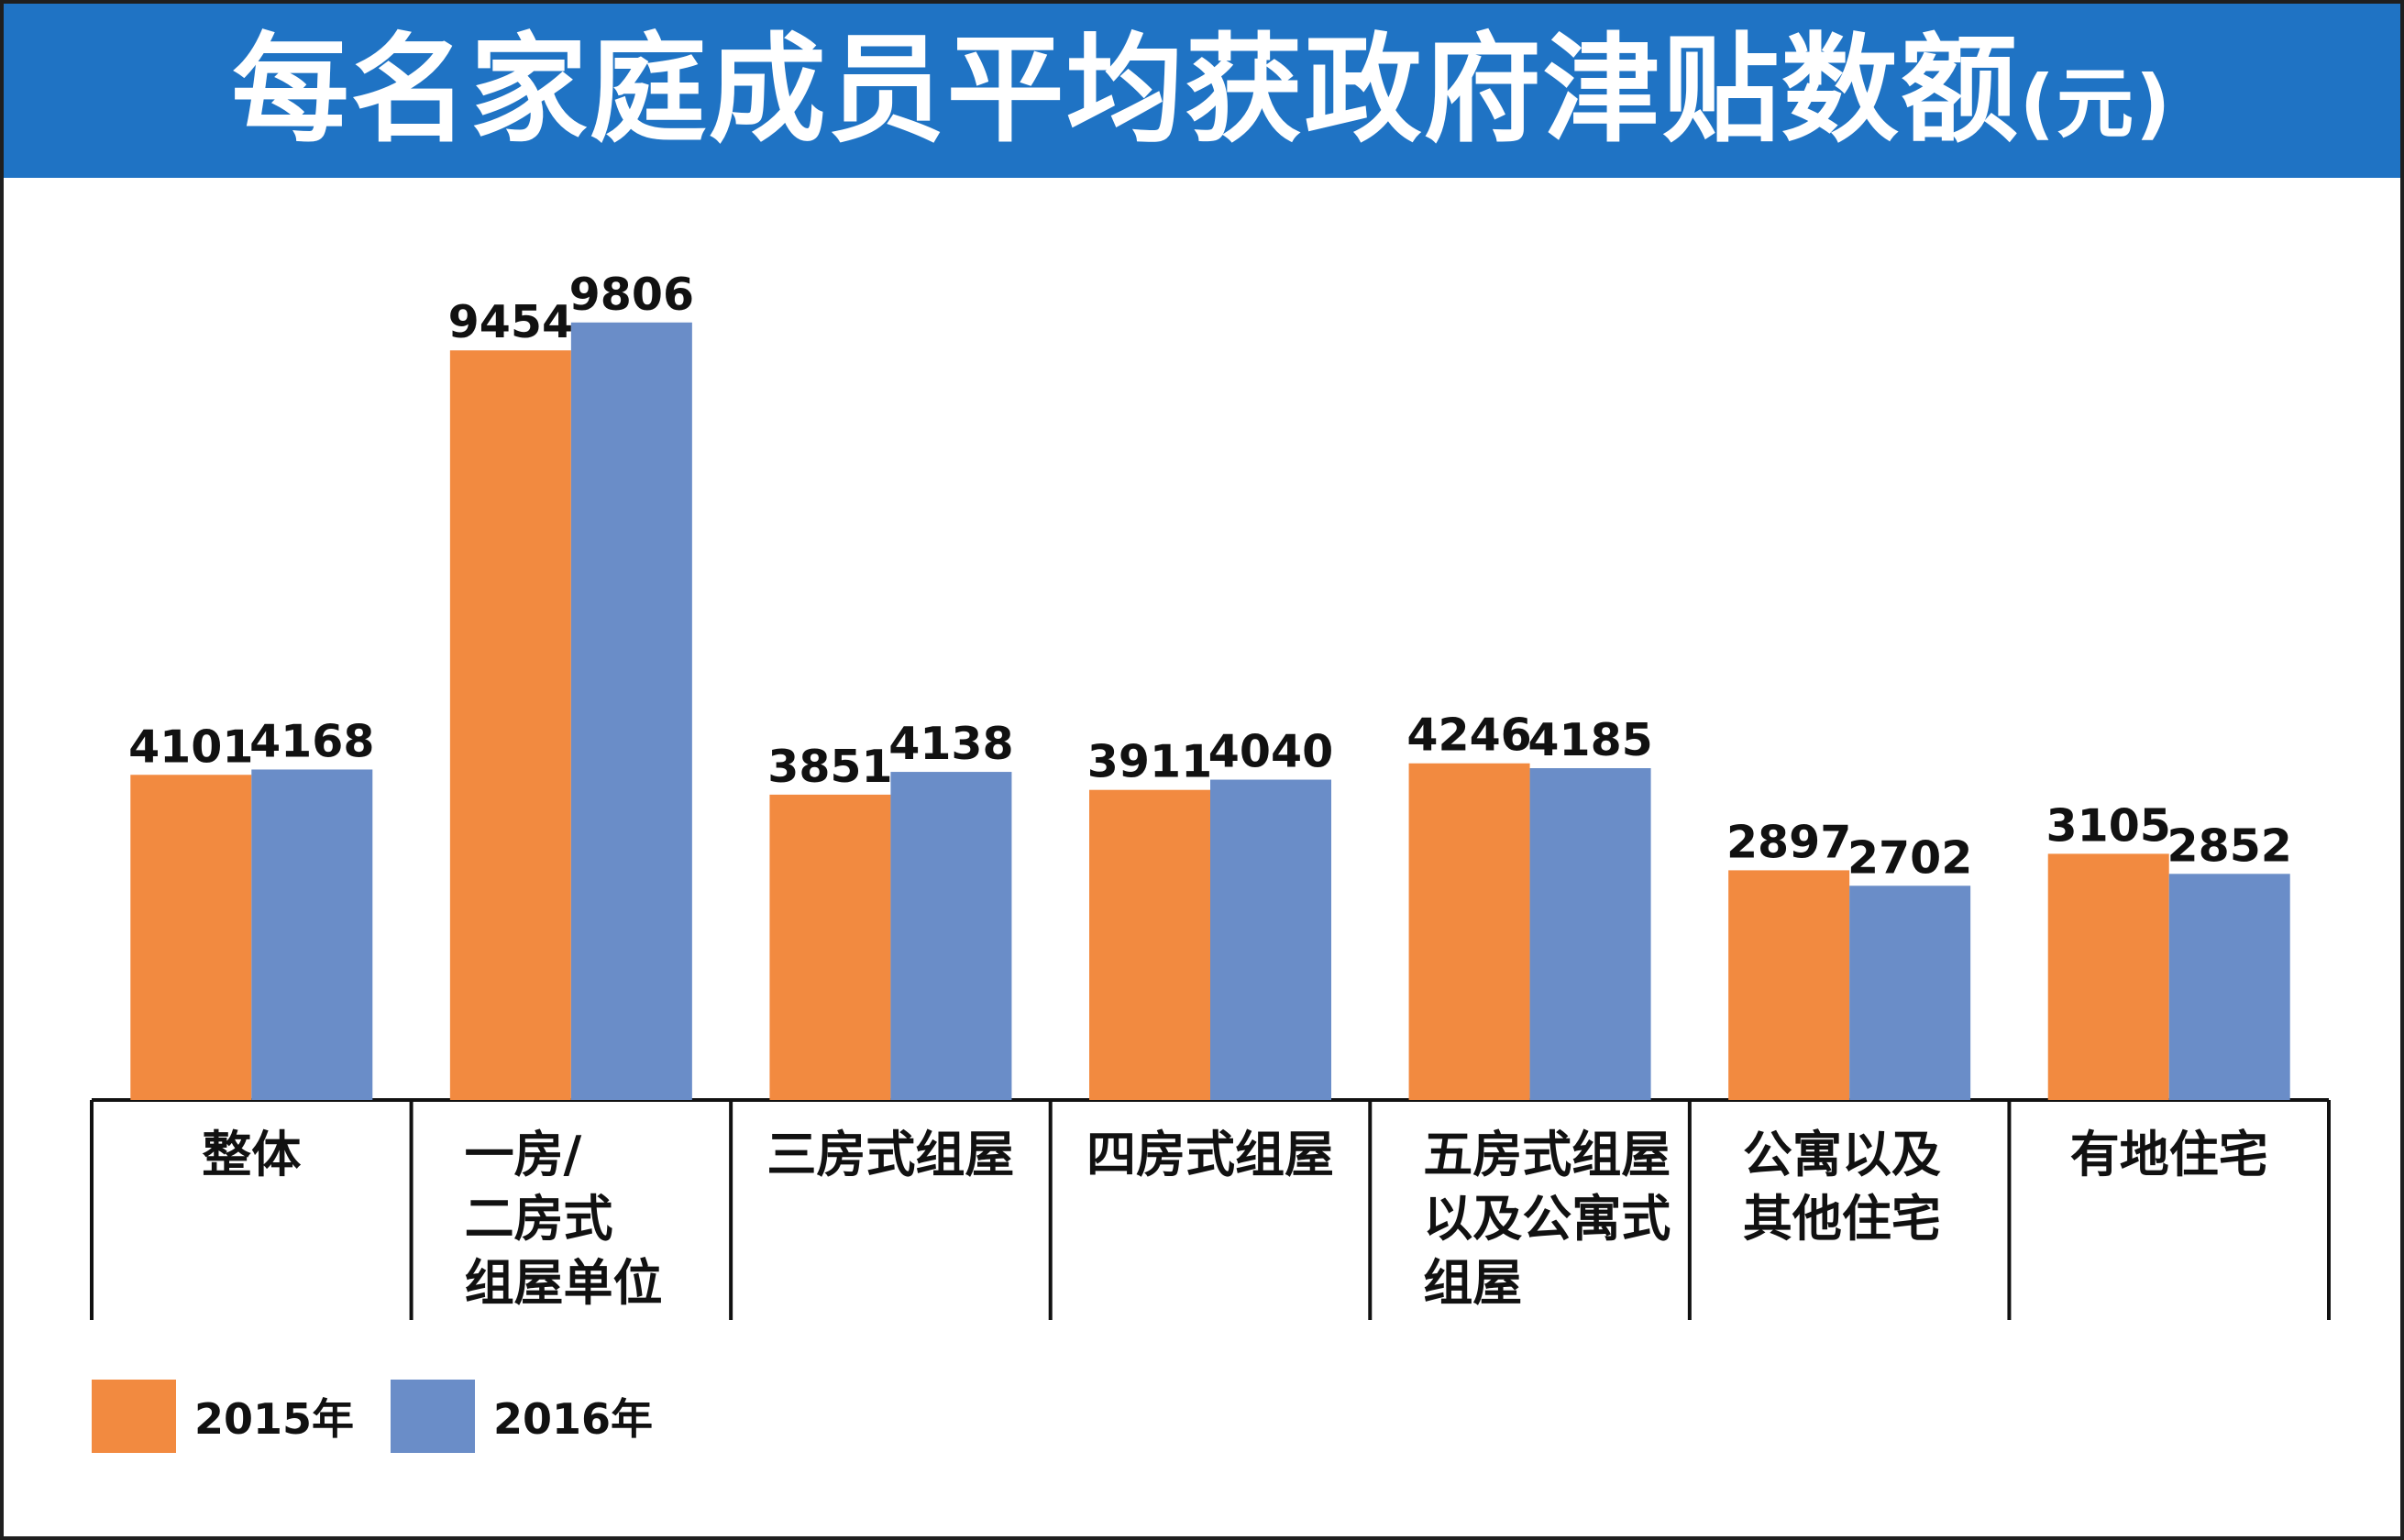 The image size is (2404, 1540). Describe the element at coordinates (1909, 857) in the screenshot. I see `bar-value-label: 2702` at that location.